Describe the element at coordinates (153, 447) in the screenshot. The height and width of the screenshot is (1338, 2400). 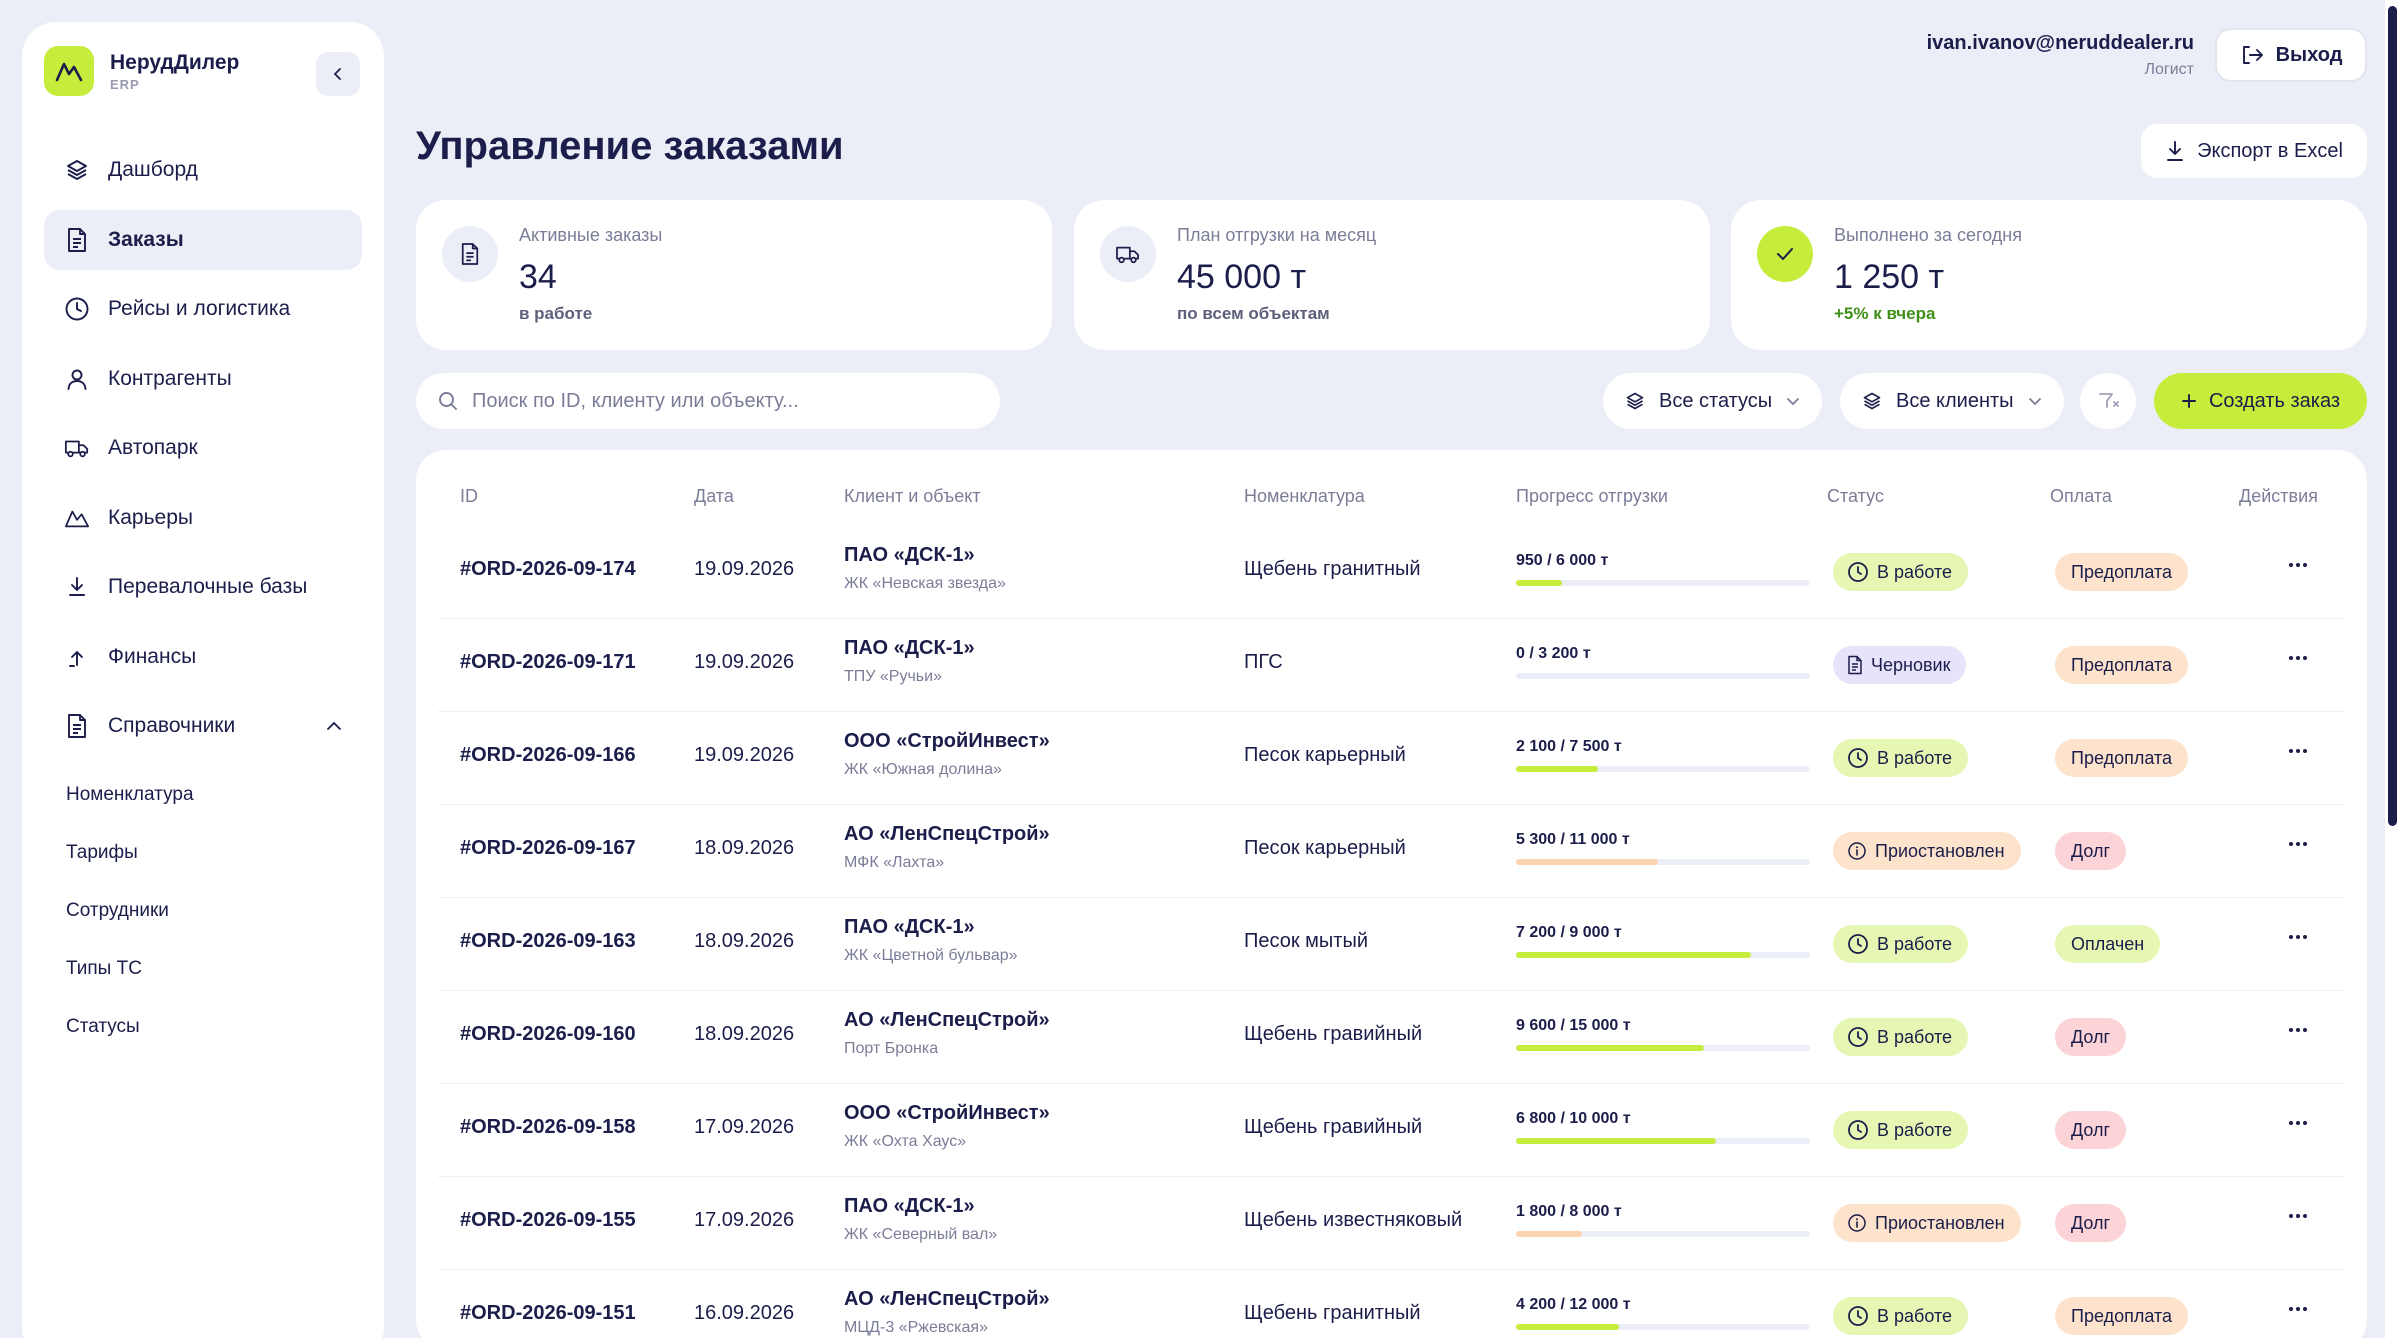
I see `sidebar-item-label: Автопарк` at that location.